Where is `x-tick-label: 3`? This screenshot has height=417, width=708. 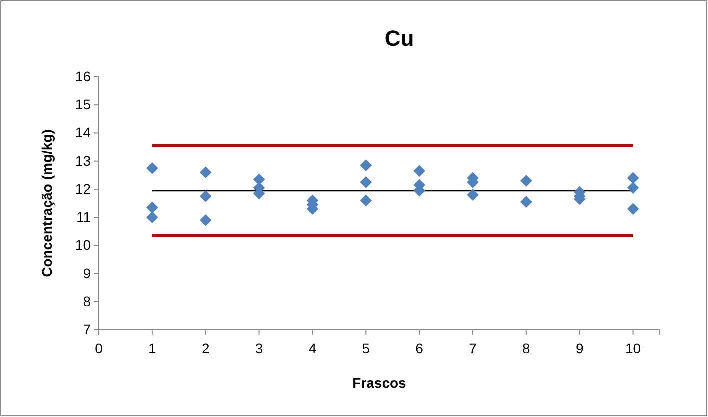
x-tick-label: 3 is located at coordinates (259, 348).